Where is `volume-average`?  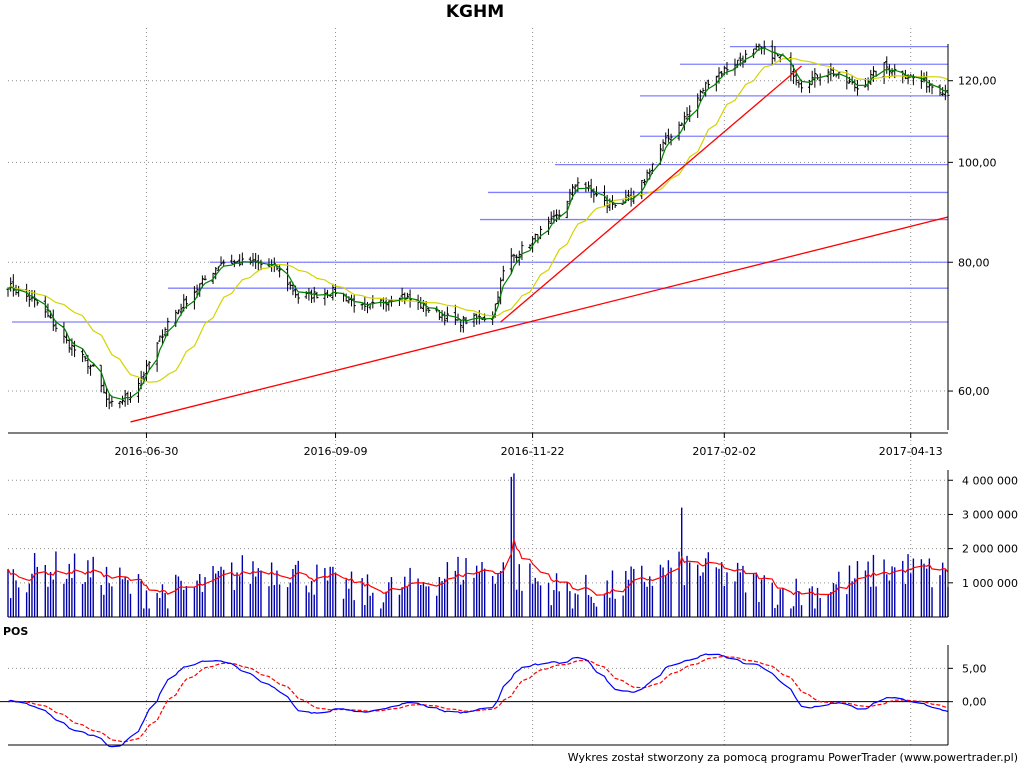
volume-average is located at coordinates (478, 567).